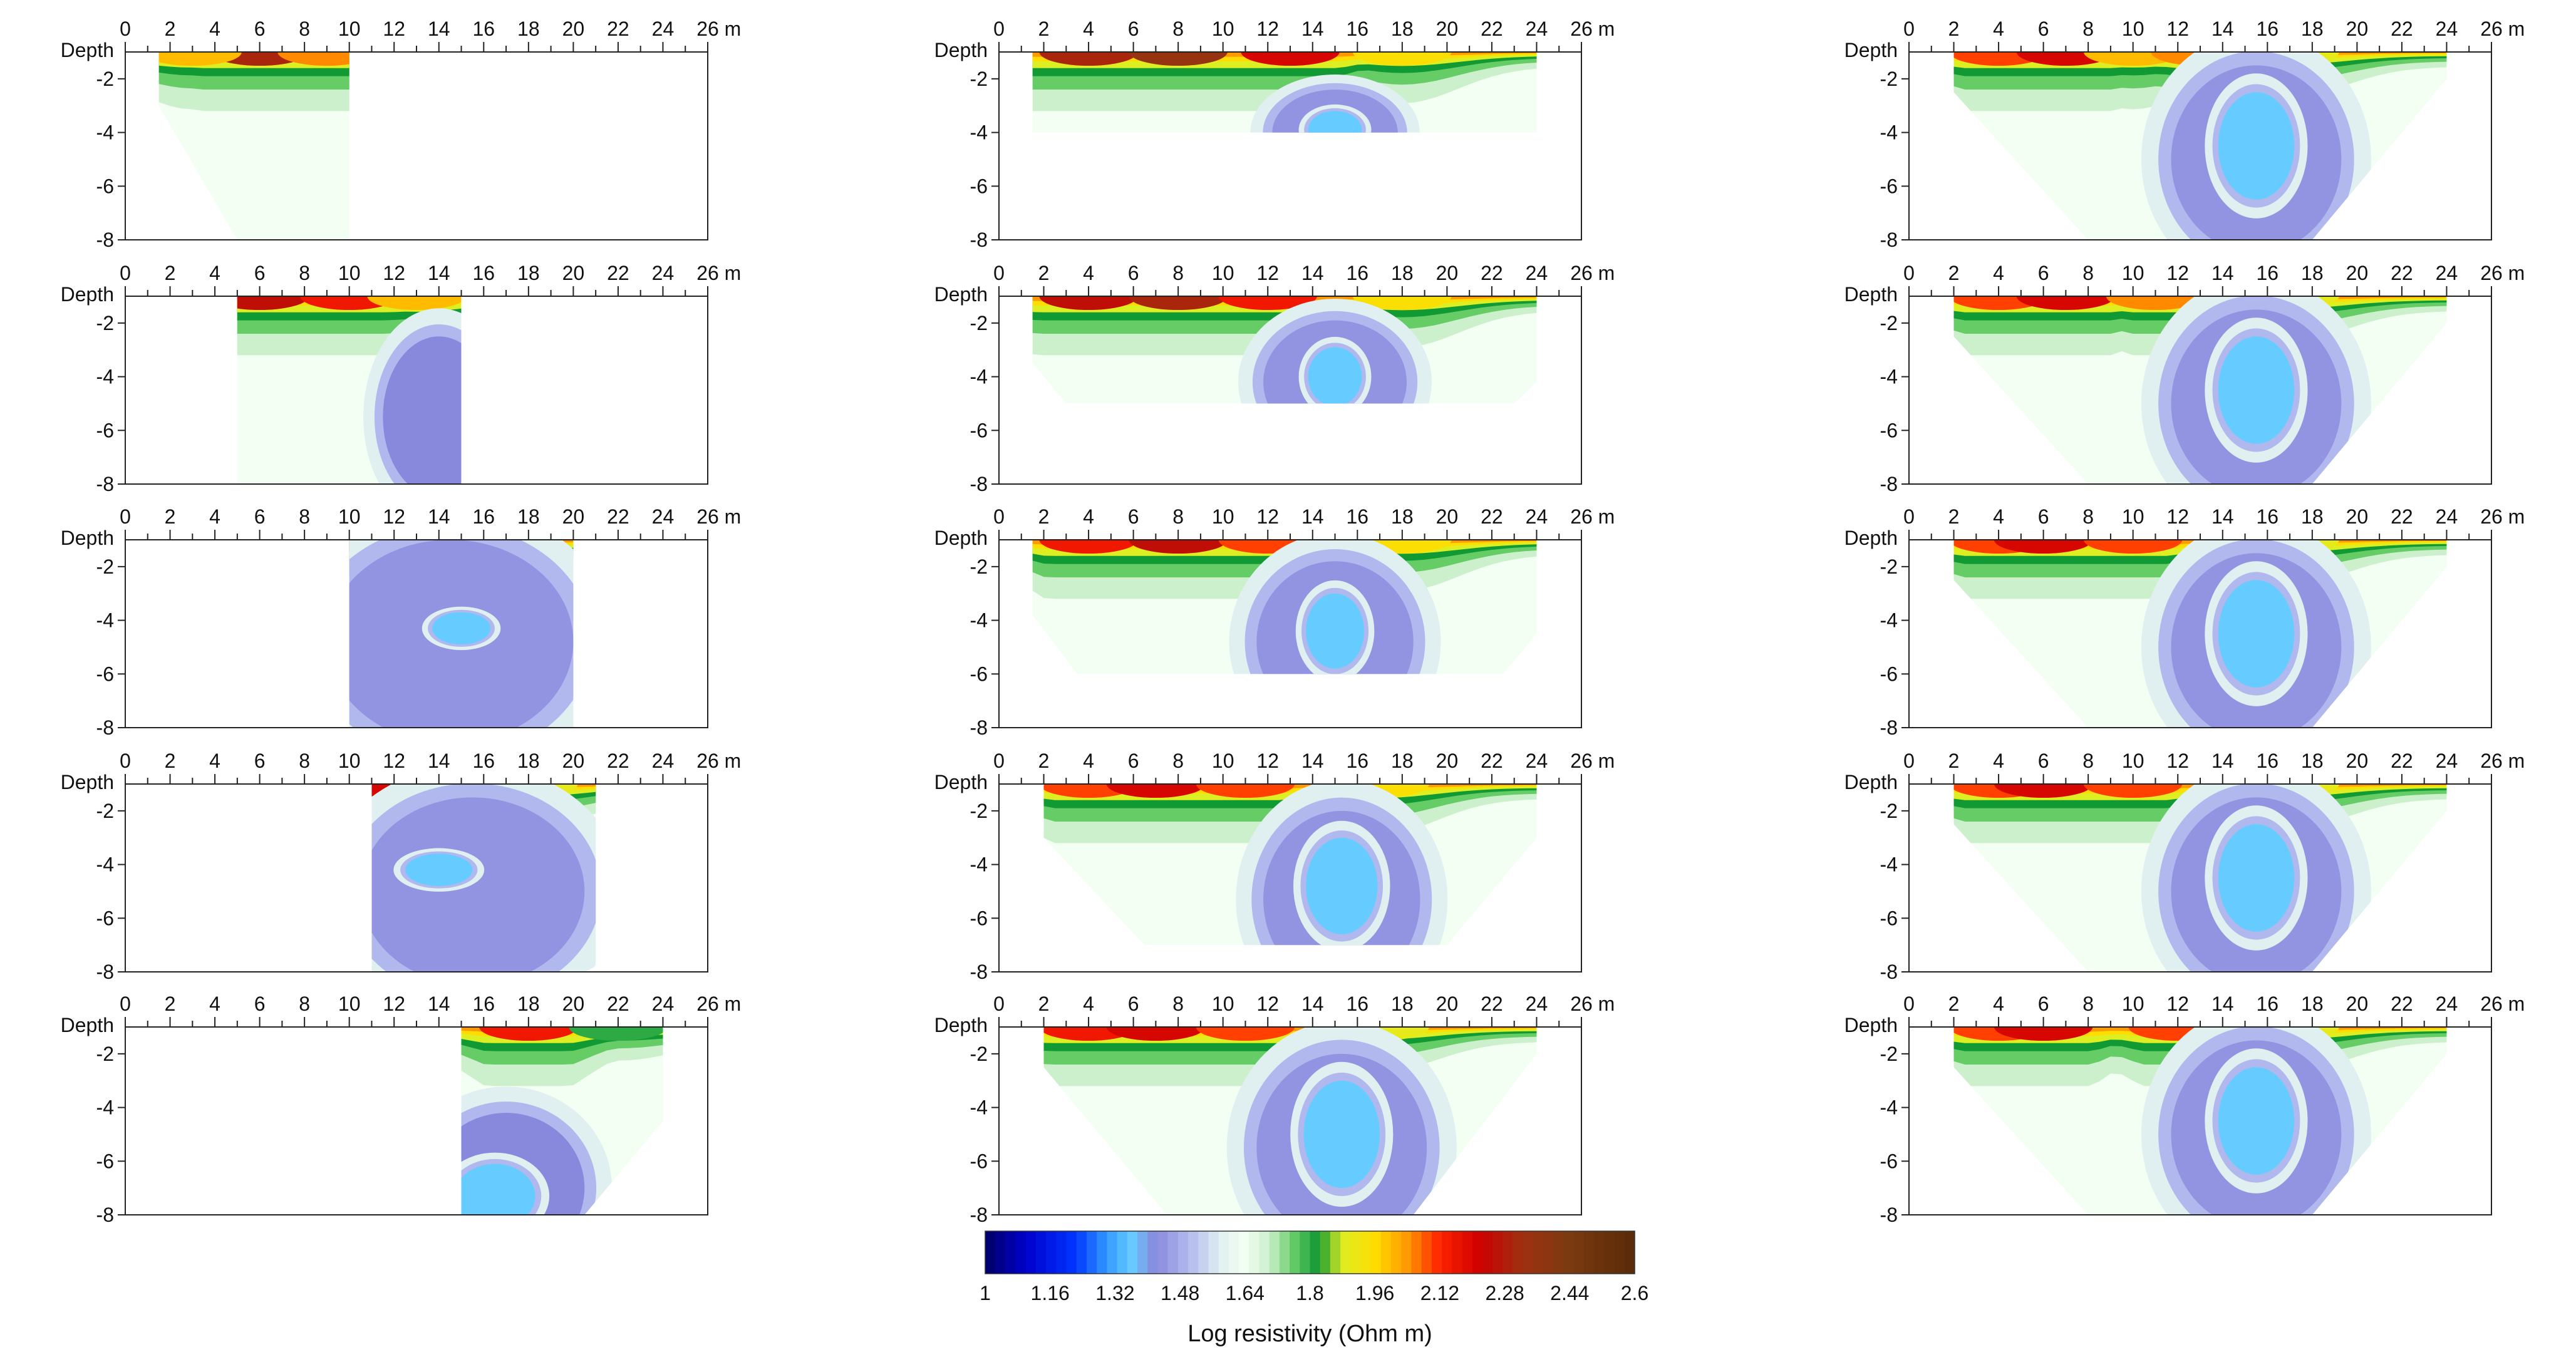 Image resolution: width=2576 pixels, height=1362 pixels. Describe the element at coordinates (618, 516) in the screenshot. I see `x-tick-label: 22` at that location.